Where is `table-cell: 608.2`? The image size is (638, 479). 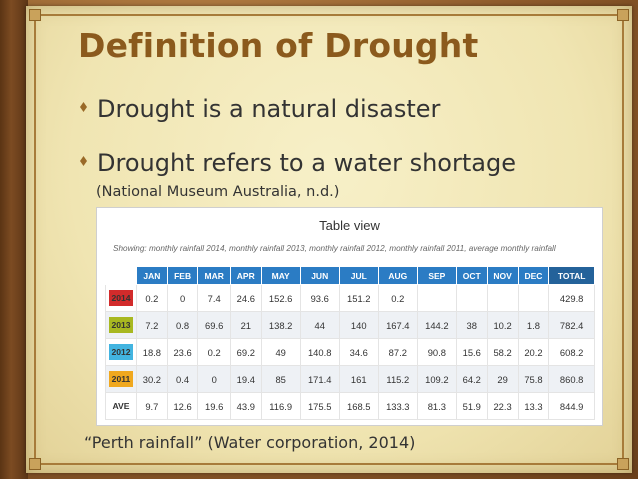 table-cell: 608.2 is located at coordinates (571, 352).